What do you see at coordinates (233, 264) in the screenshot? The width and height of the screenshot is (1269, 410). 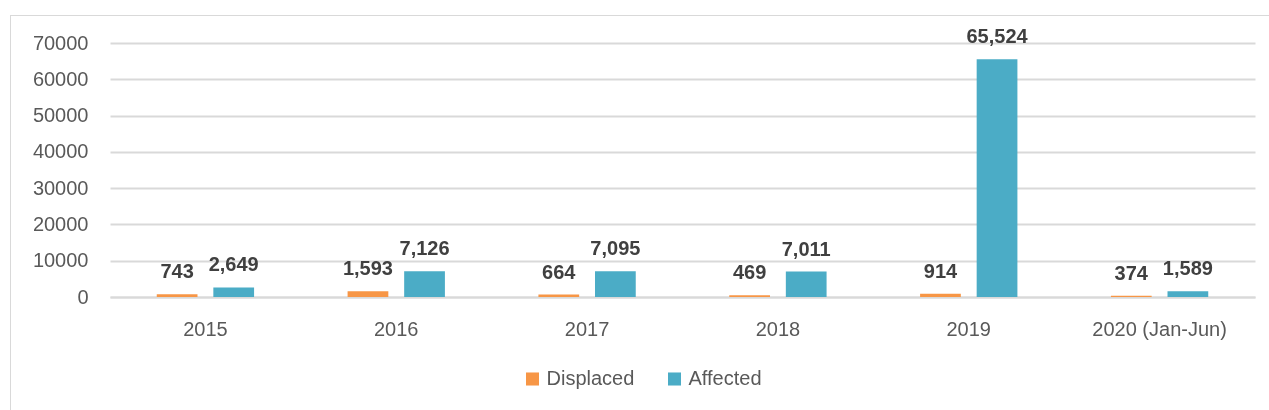 I see `data-label: 2,649` at bounding box center [233, 264].